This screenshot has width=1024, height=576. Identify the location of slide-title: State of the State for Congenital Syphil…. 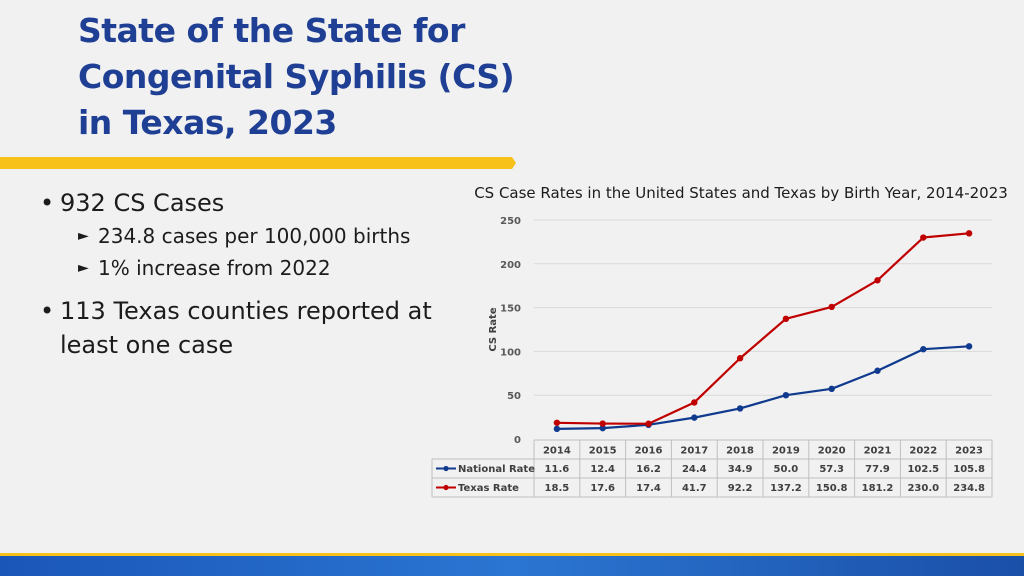
(338, 77).